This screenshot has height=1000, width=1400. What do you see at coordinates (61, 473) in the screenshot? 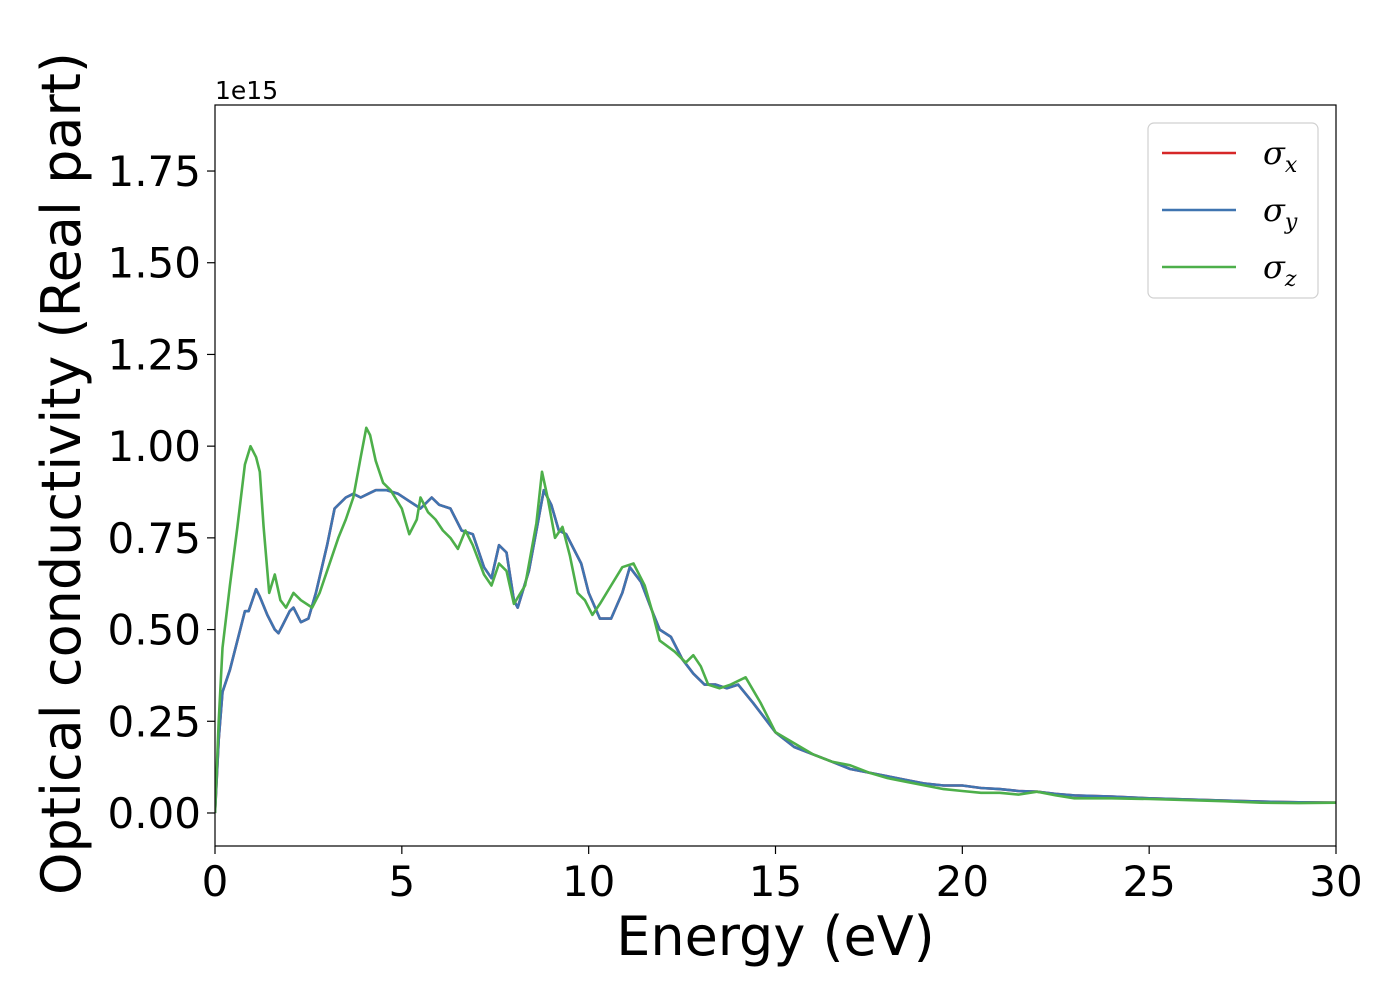
I see `y-axis-label: Optical conductivity (Real part)` at bounding box center [61, 473].